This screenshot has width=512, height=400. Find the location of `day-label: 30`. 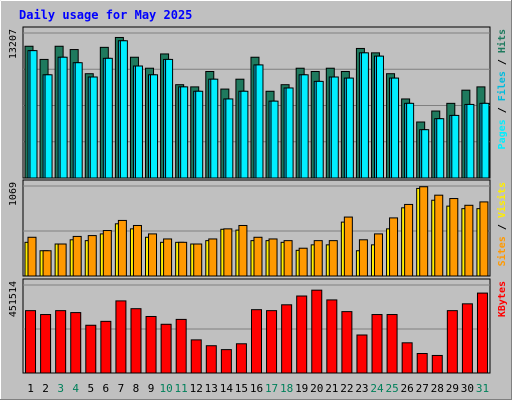

day-label: 30 is located at coordinates (467, 388).